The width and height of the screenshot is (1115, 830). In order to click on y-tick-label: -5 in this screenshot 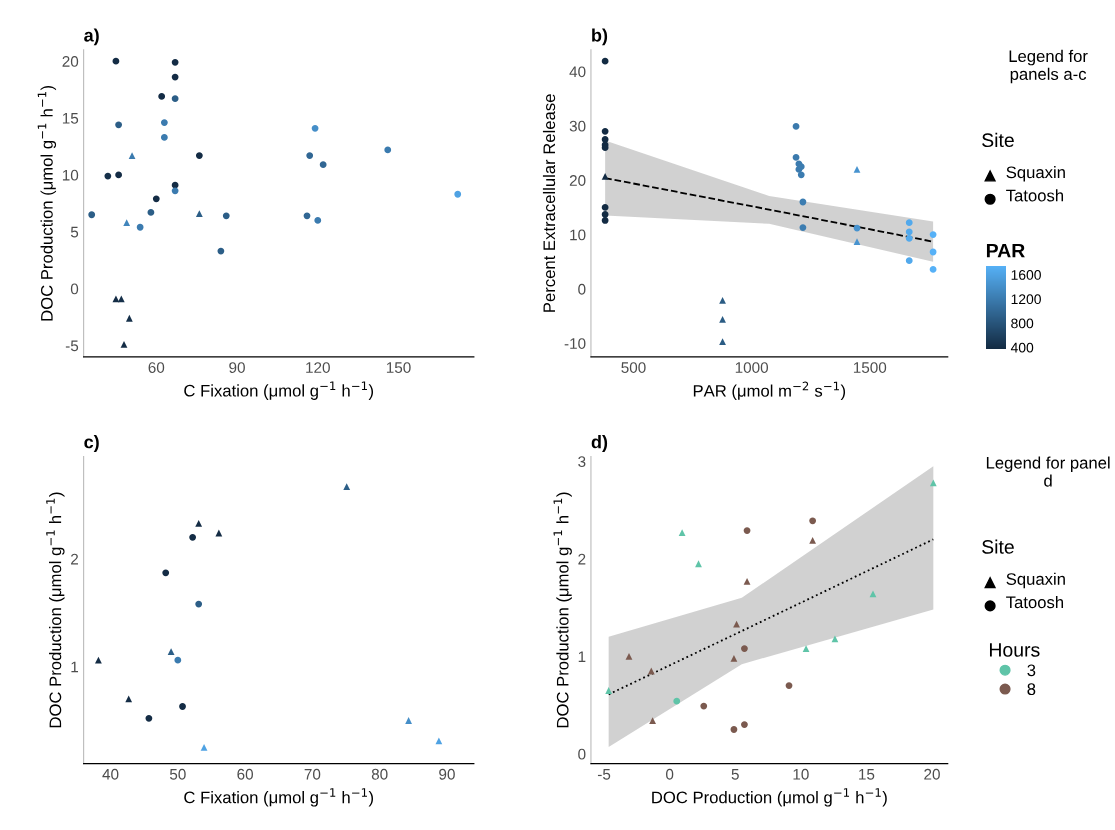, I will do `click(72, 346)`.